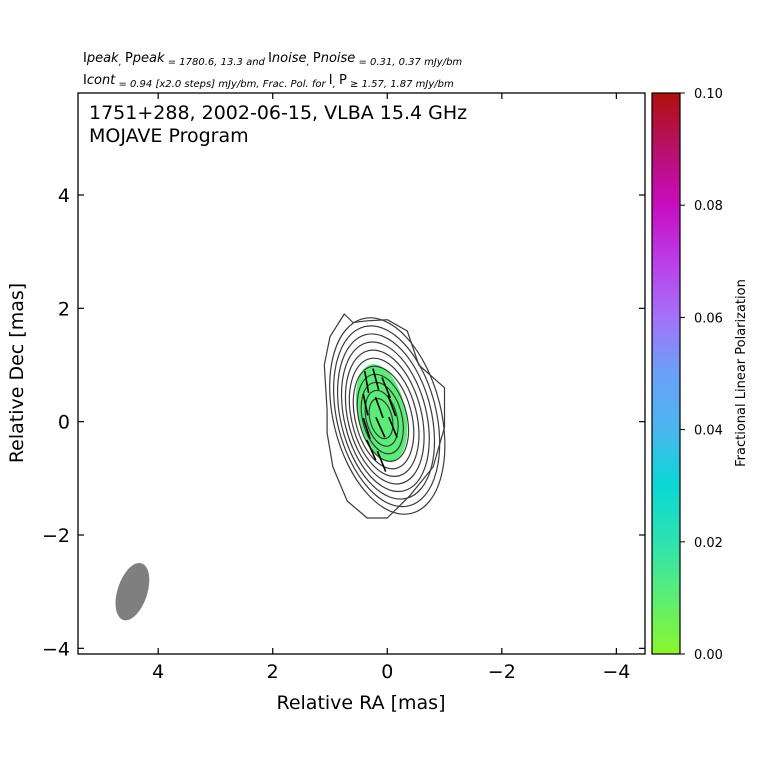  I want to click on beam-ellipse, so click(132, 592).